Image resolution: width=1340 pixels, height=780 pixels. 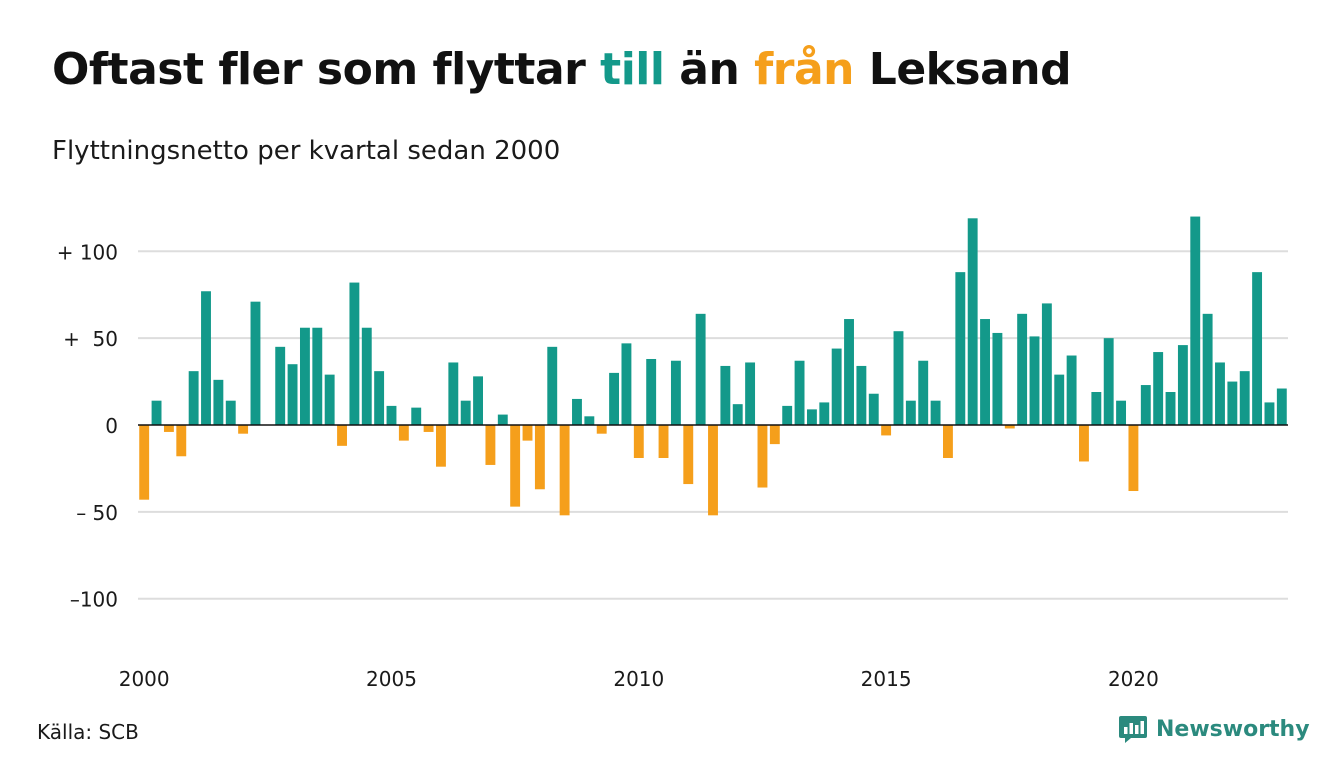 What do you see at coordinates (111, 426) in the screenshot?
I see `y-tick-label: 0` at bounding box center [111, 426].